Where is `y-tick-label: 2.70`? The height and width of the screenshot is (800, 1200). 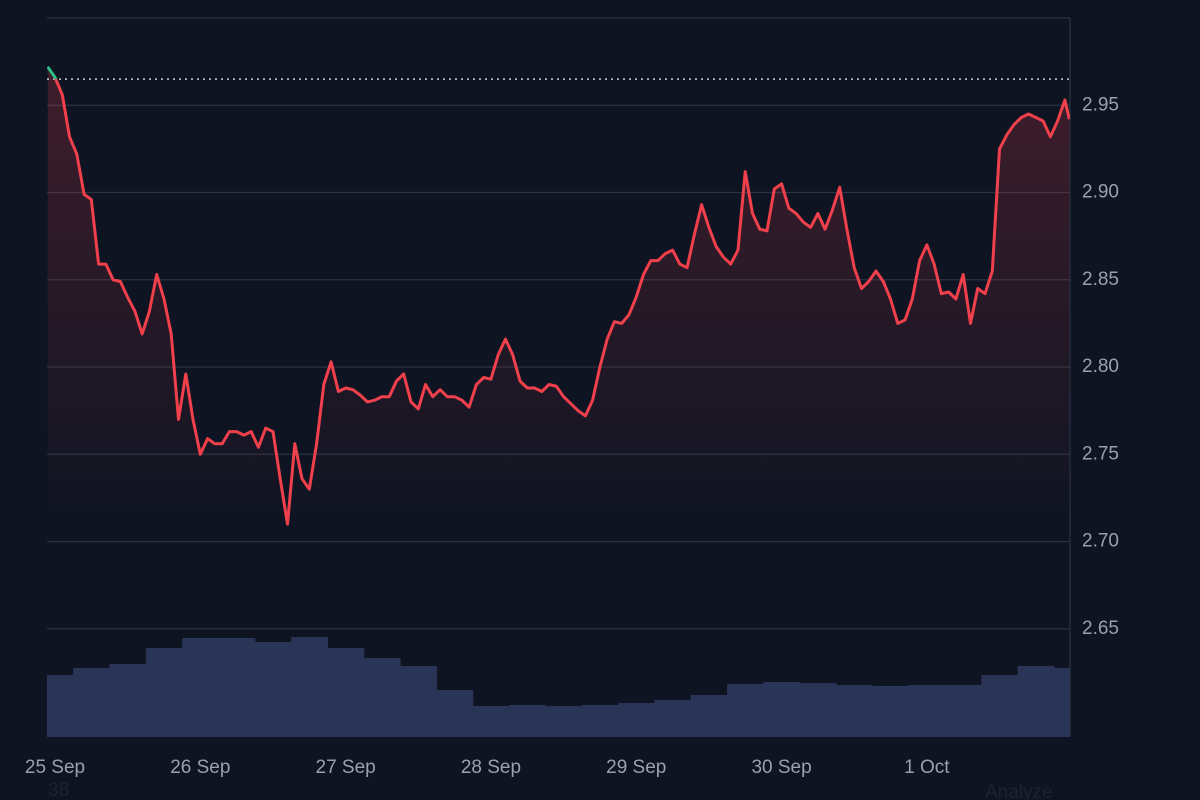 y-tick-label: 2.70 is located at coordinates (1100, 541).